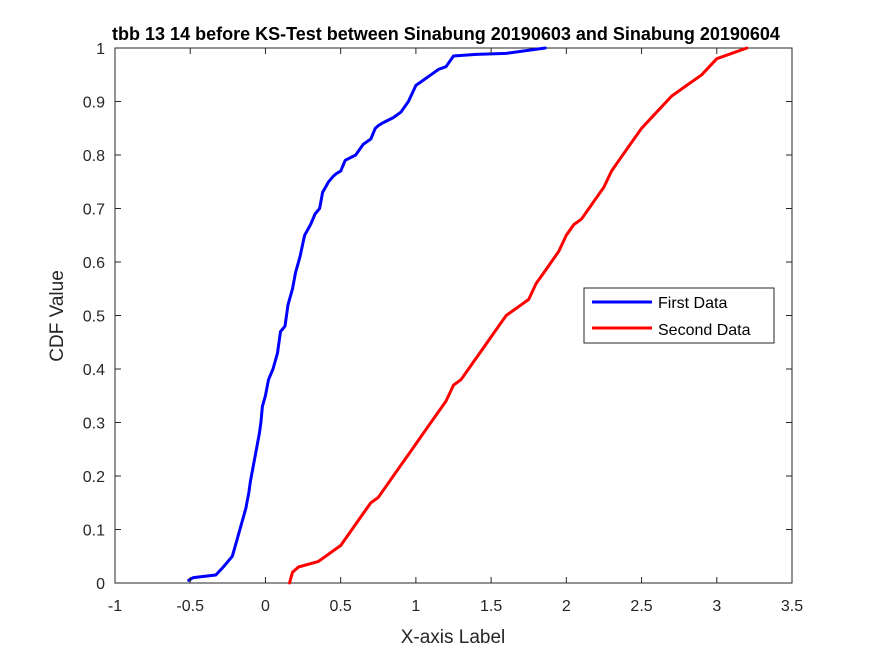 The width and height of the screenshot is (875, 661). What do you see at coordinates (57, 316) in the screenshot?
I see `y-axis-label: CDF Value` at bounding box center [57, 316].